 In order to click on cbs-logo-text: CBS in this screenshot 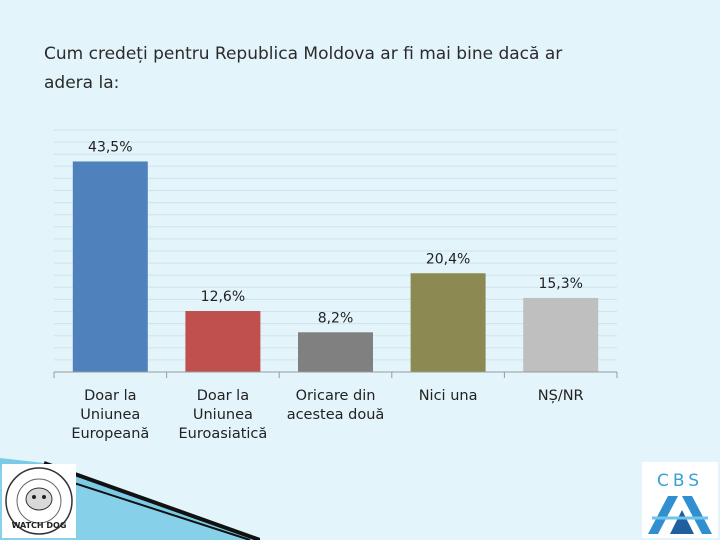, I will do `click(680, 481)`.